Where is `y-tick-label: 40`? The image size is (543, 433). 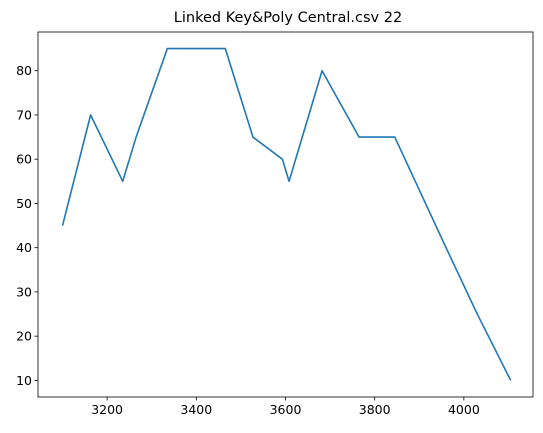 y-tick-label: 40 is located at coordinates (24, 247).